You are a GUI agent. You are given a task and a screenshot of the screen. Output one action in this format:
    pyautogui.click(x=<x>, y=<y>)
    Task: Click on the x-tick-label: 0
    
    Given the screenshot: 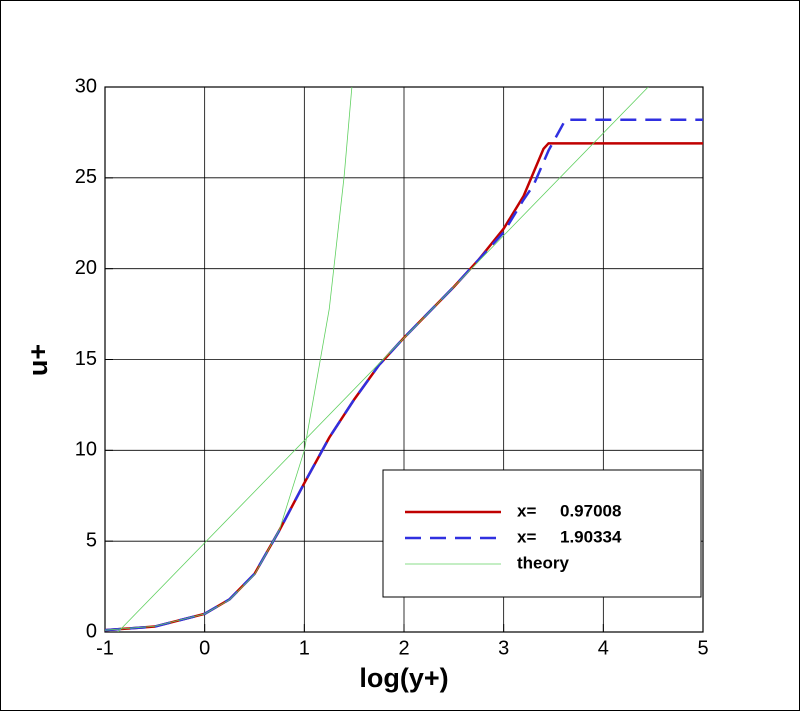 What is the action you would take?
    pyautogui.click(x=204, y=648)
    